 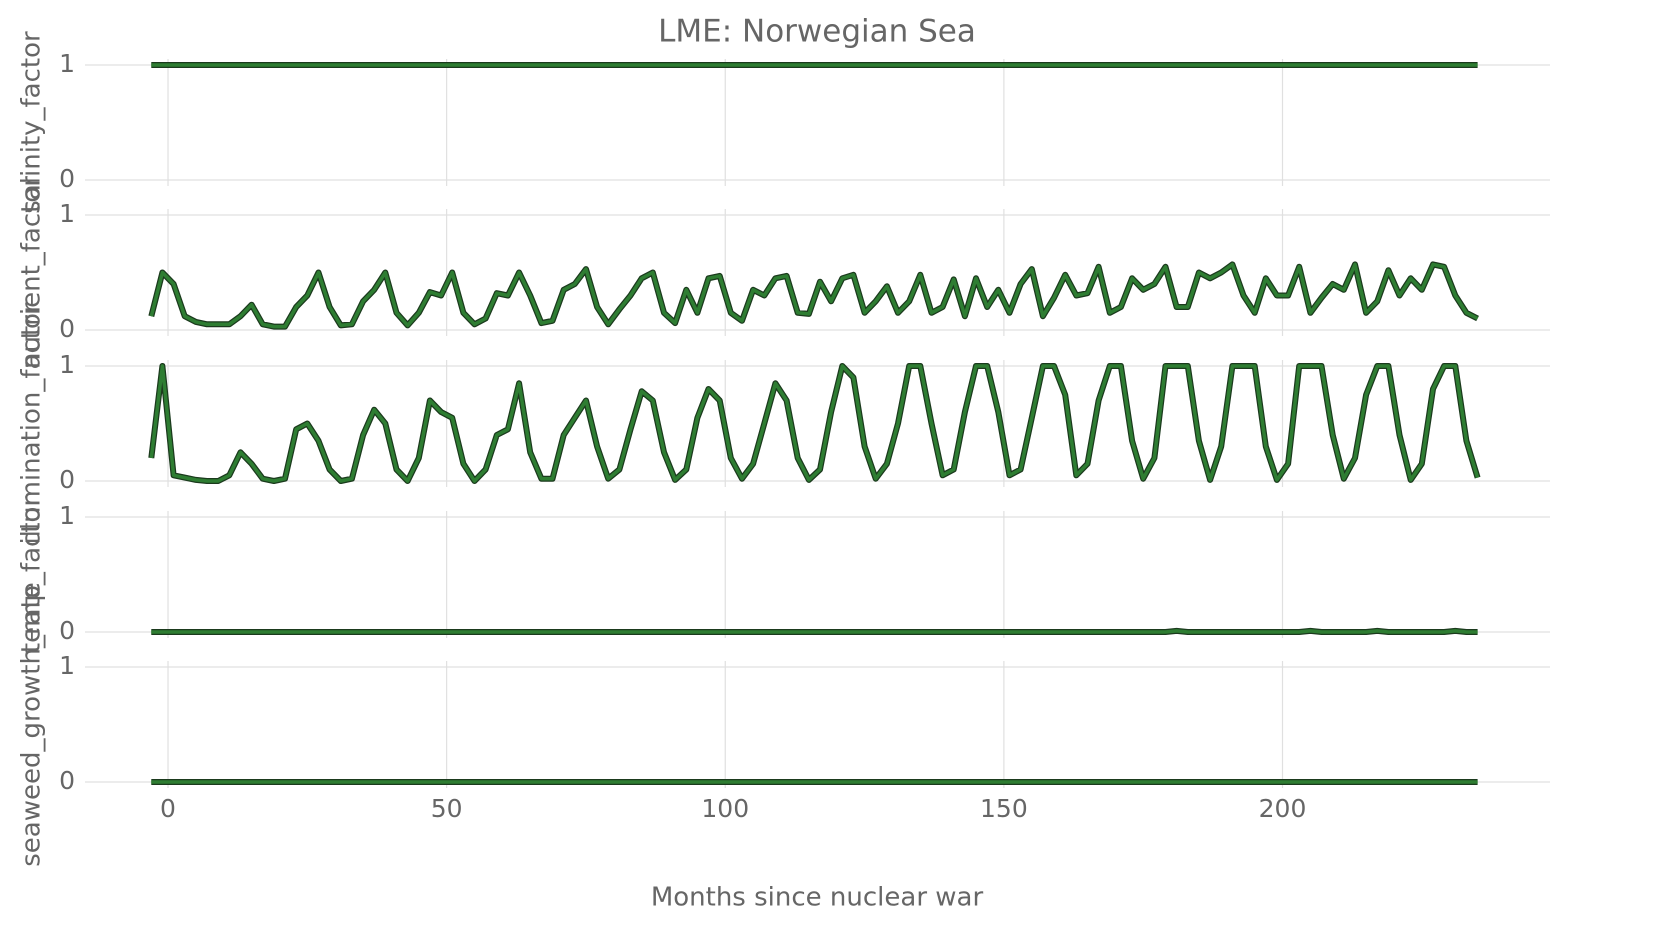 What do you see at coordinates (32, 724) in the screenshot?
I see `y-axis-label: seaweed_growth_rate` at bounding box center [32, 724].